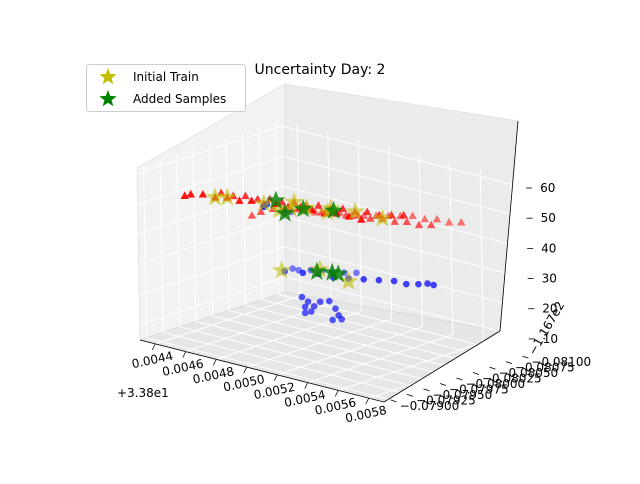  Describe the element at coordinates (108, 76) in the screenshot. I see `star-icon` at that location.